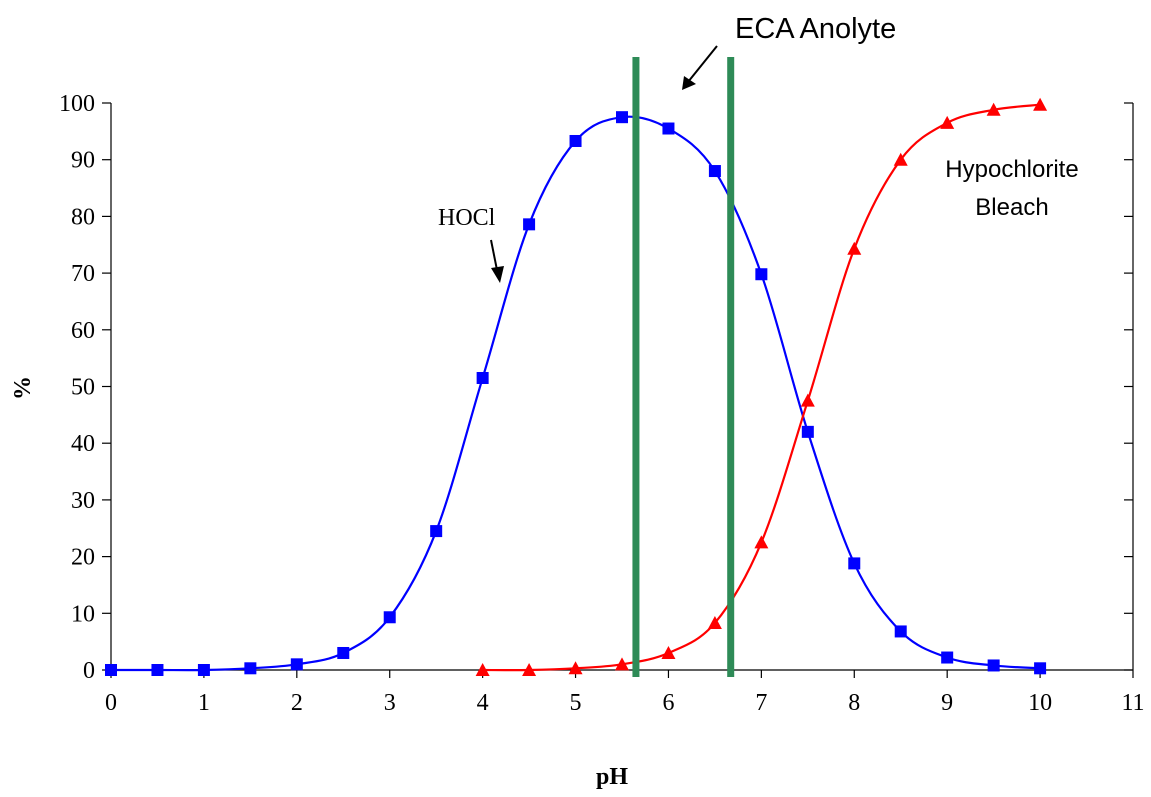  I want to click on x-tick-label: 1, so click(204, 703).